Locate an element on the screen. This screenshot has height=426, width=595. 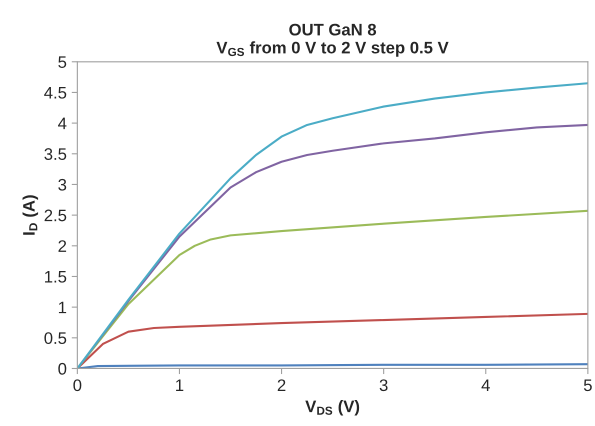
y-tick-label: 0.5 is located at coordinates (55, 338).